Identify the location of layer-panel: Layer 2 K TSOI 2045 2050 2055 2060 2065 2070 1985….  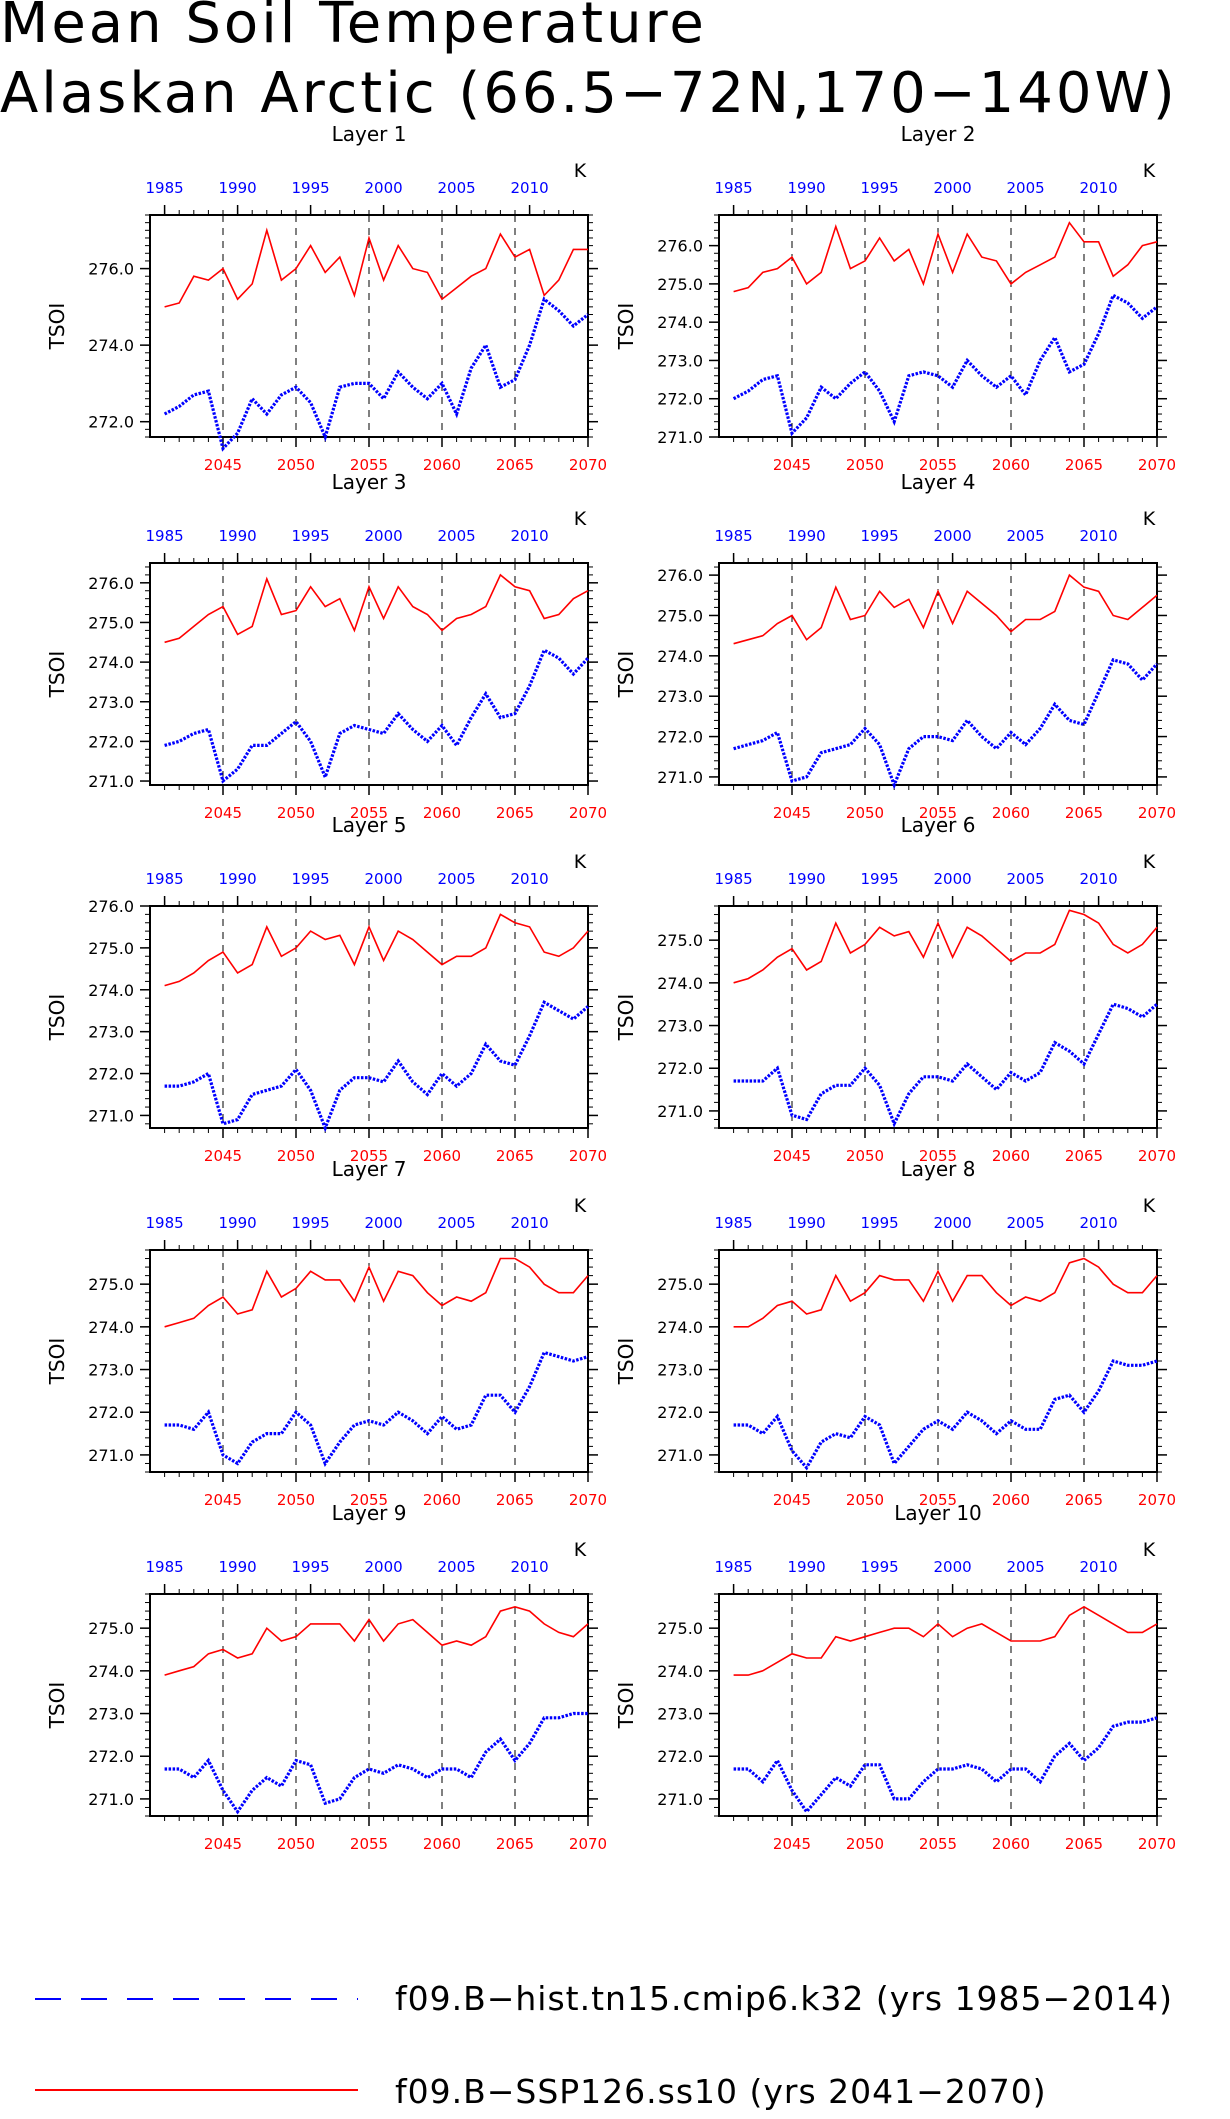
(895, 298).